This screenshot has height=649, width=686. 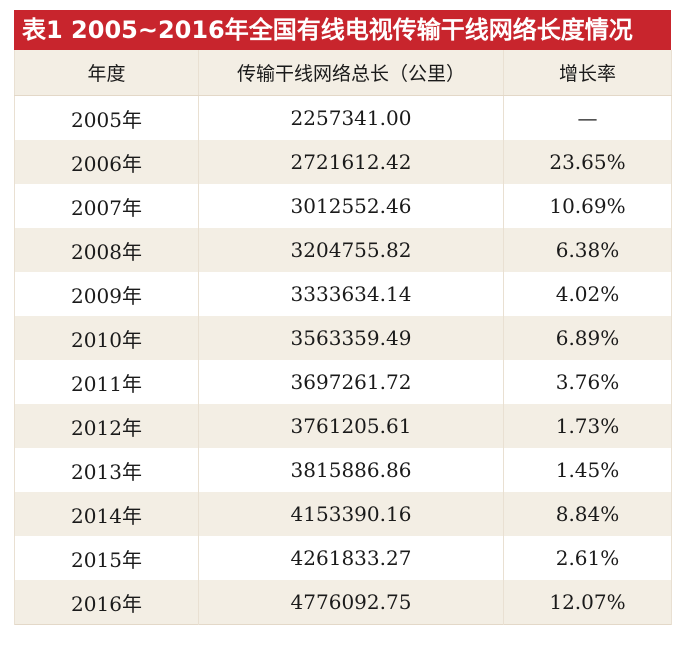 I want to click on cell-growth-rate: 2.61%, so click(x=587, y=558).